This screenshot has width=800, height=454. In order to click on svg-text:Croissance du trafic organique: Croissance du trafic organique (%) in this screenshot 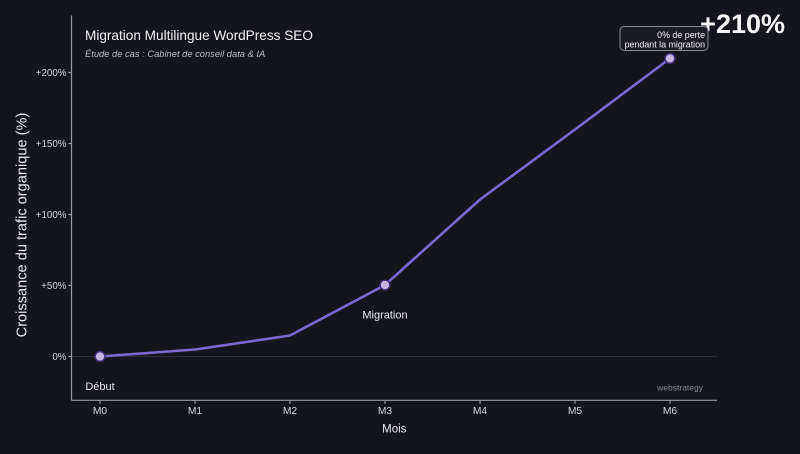, I will do `click(22, 225)`.